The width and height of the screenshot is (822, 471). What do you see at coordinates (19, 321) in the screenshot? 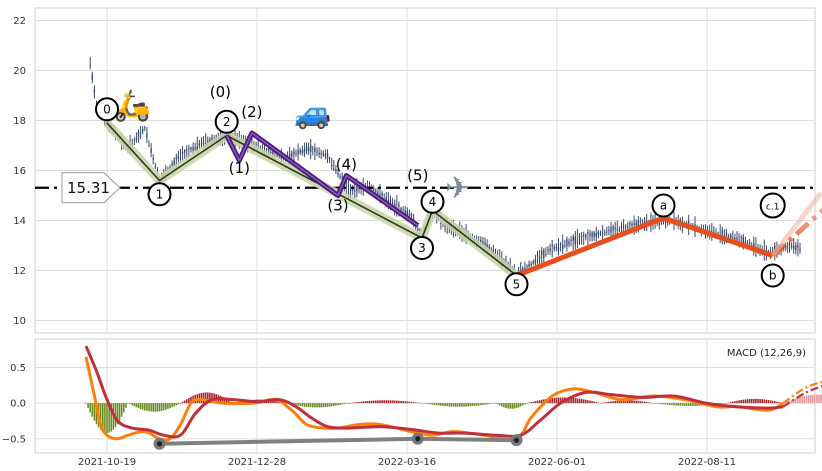
I see `price-y-tick-label: 10` at bounding box center [19, 321].